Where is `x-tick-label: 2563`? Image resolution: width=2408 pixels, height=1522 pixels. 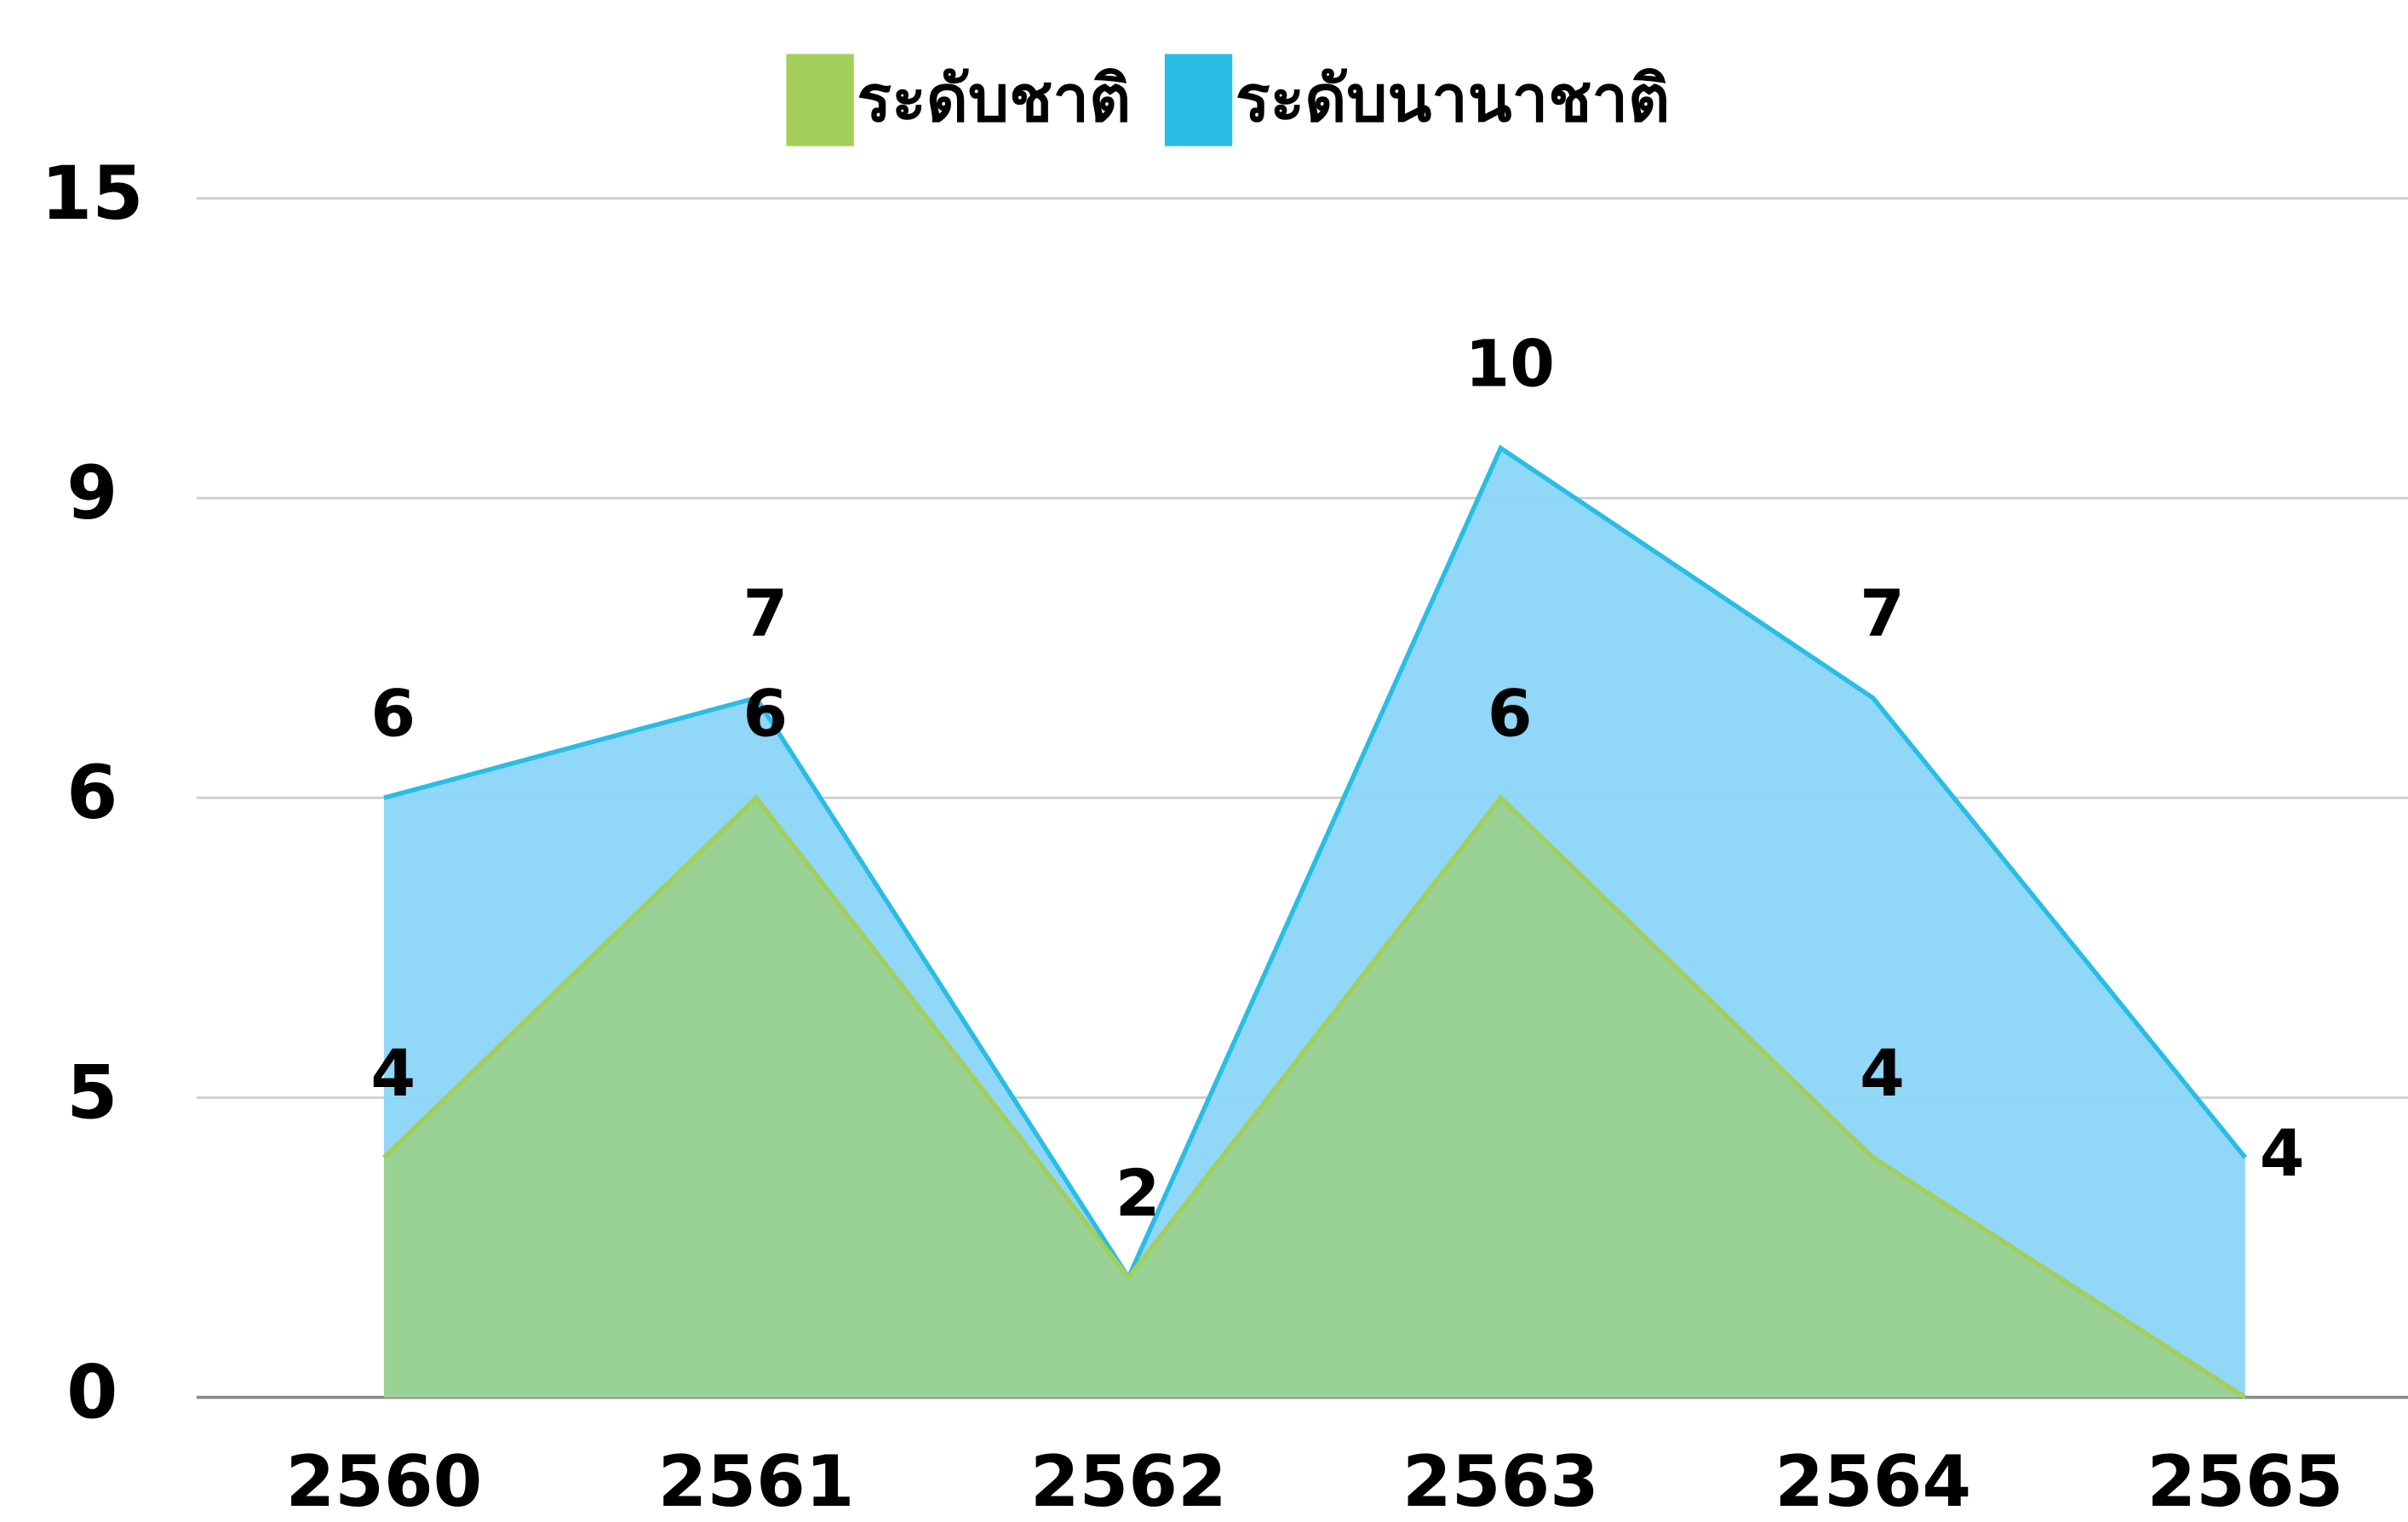 x-tick-label: 2563 is located at coordinates (1500, 1481).